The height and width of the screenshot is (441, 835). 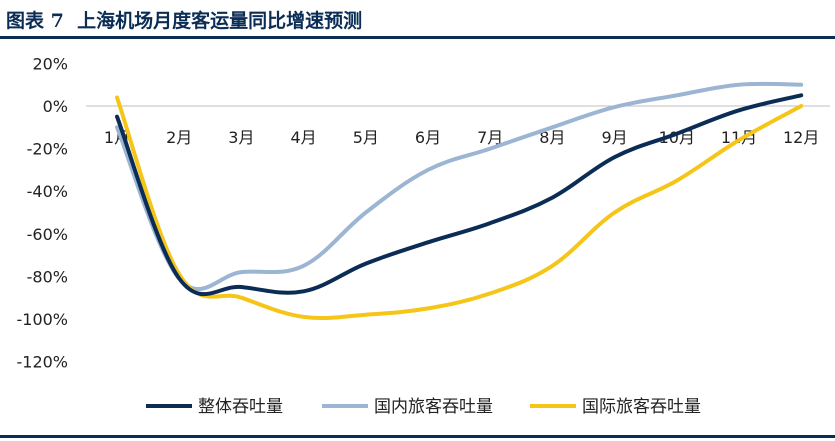 I want to click on y-axis-ticks: 20% 0% -20% -40% -60% -80% -100% -120%, so click(x=42, y=212).